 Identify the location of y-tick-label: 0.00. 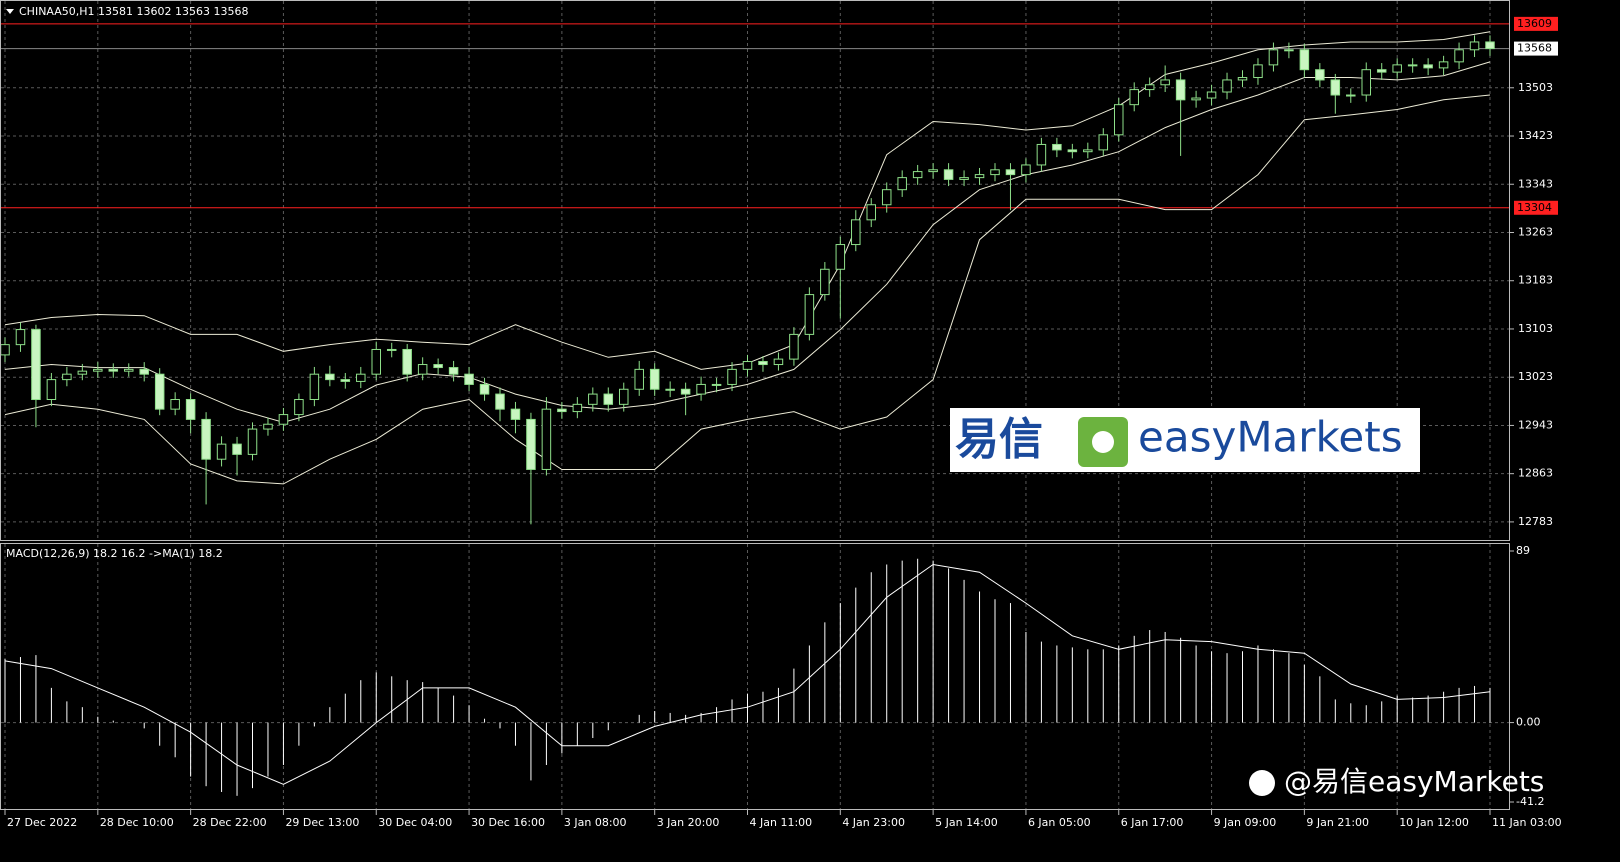
(1528, 722).